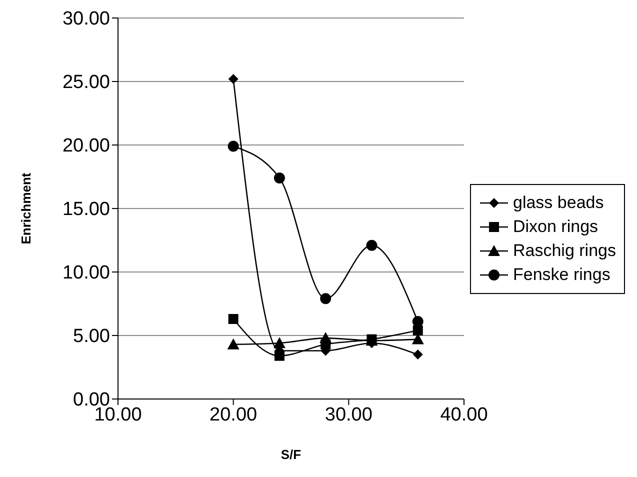 This screenshot has width=637, height=477. What do you see at coordinates (564, 250) in the screenshot?
I see `legend-label: Raschig rings` at bounding box center [564, 250].